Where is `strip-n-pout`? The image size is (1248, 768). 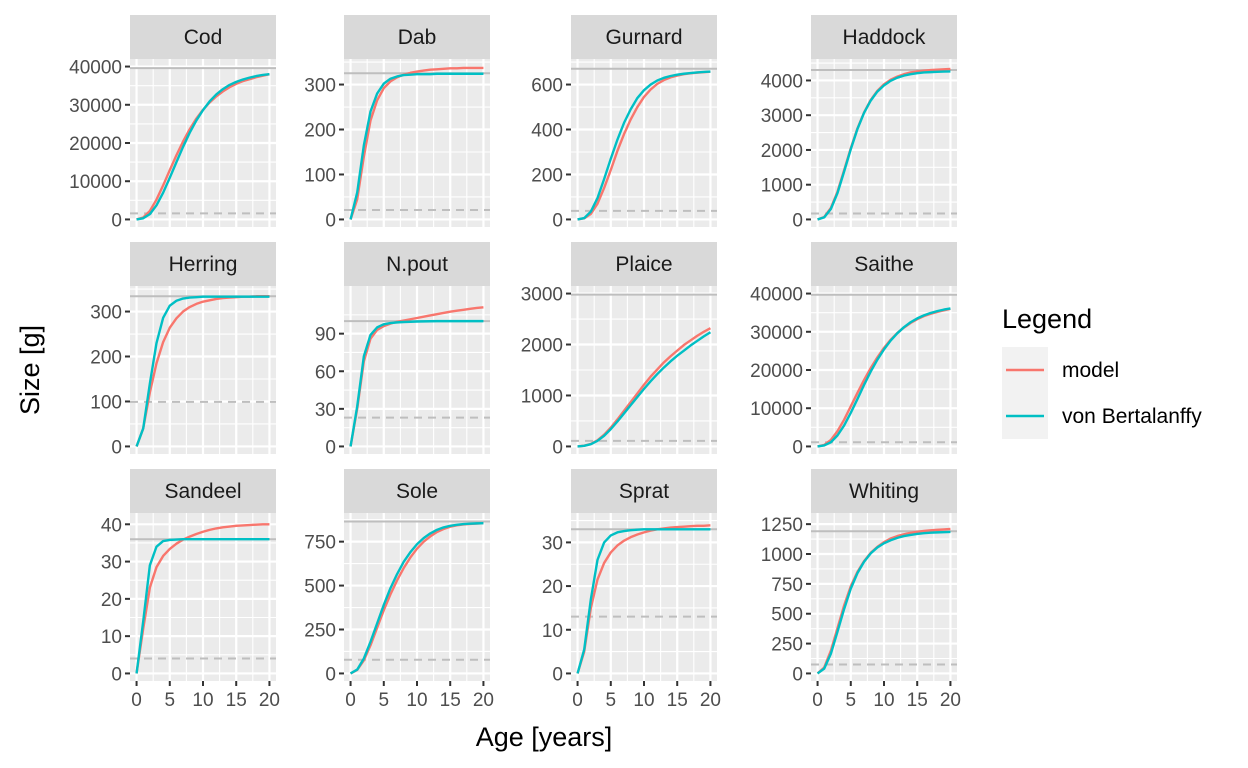
strip-n-pout is located at coordinates (417, 264).